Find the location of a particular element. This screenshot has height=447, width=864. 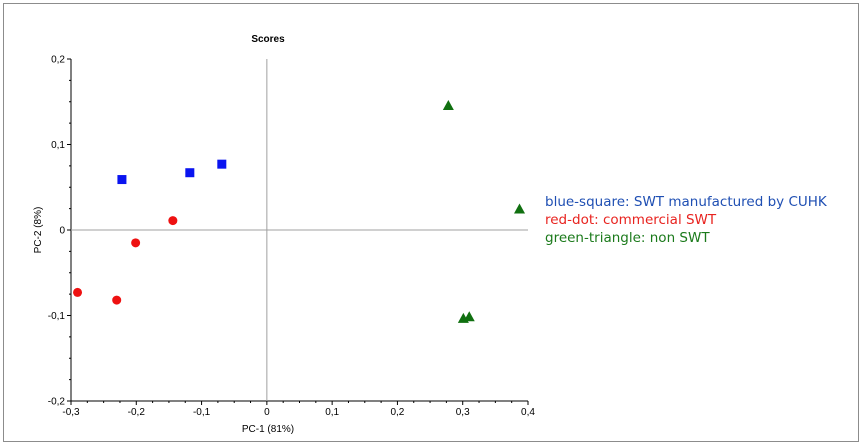

legend-item-green-triangle: green-triangle: non SWT is located at coordinates (627, 238).